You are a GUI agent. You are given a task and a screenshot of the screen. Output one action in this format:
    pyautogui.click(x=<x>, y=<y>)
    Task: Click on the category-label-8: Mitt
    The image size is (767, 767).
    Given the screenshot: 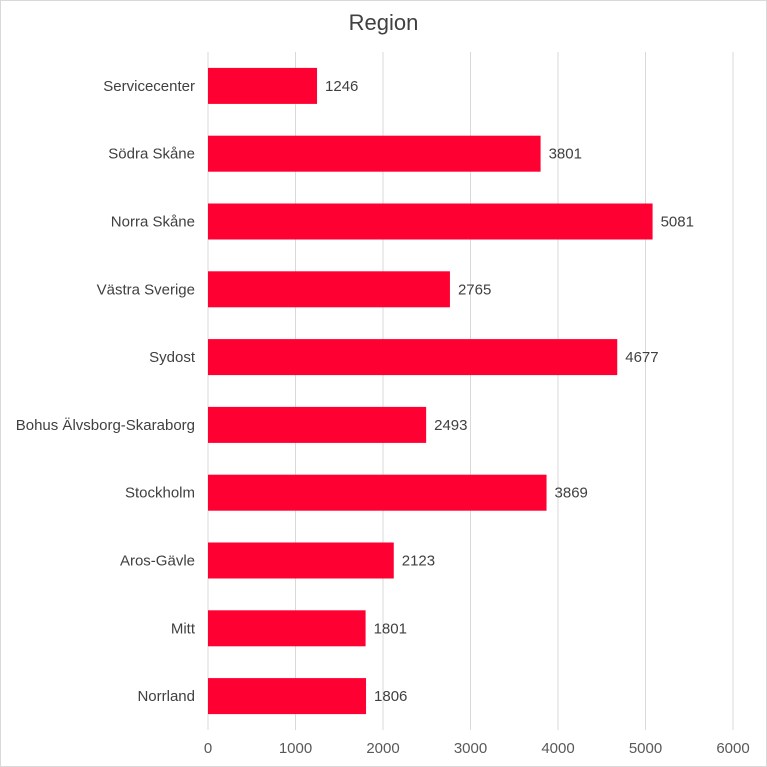 What is the action you would take?
    pyautogui.click(x=183, y=628)
    